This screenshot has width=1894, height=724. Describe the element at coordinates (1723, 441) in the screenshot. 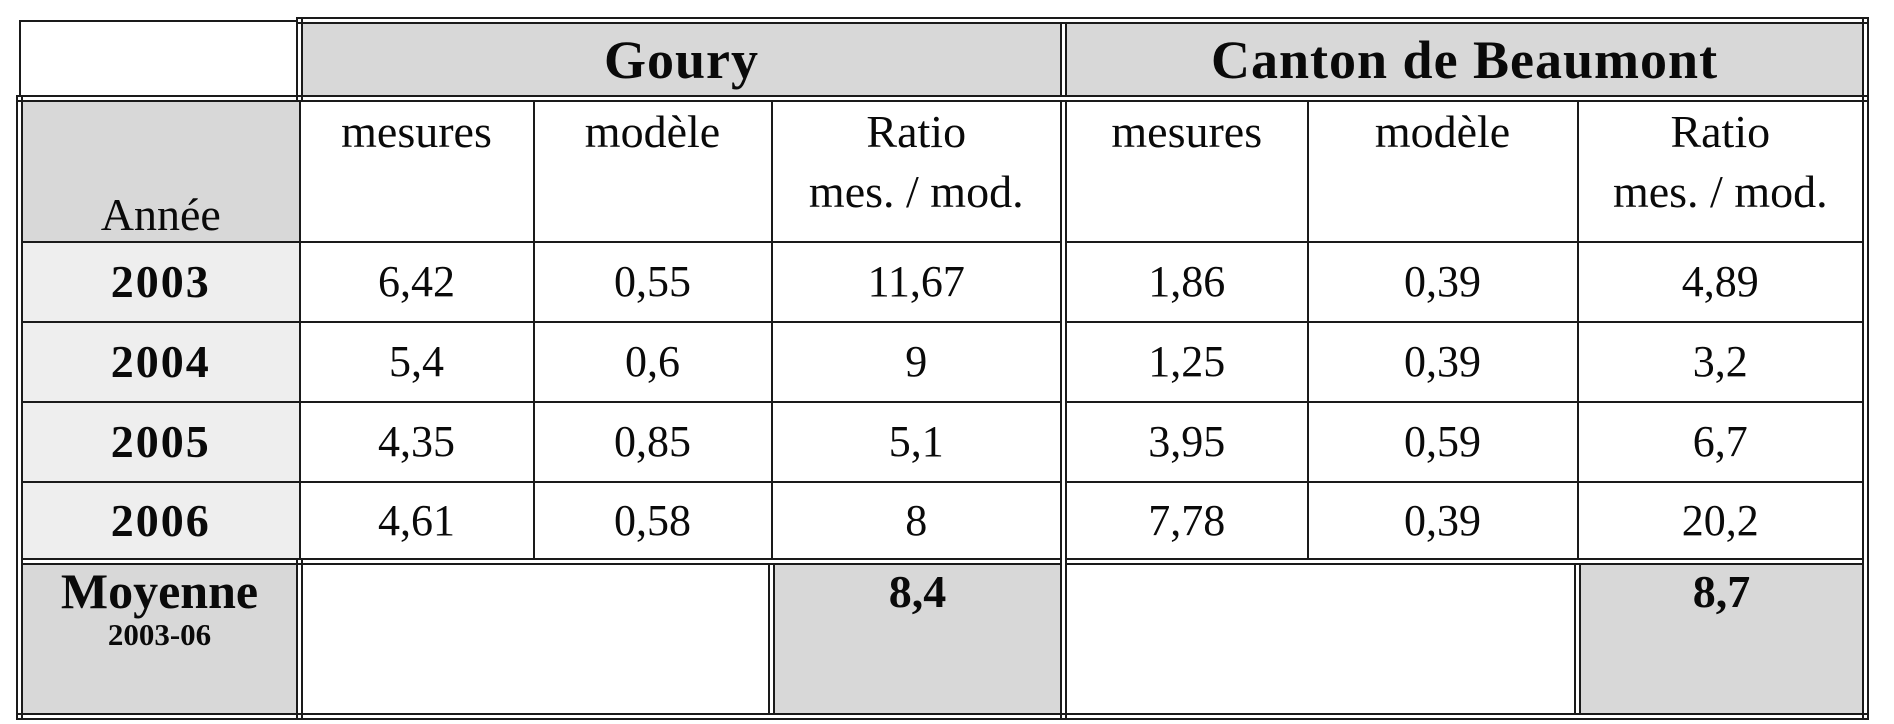

I see `cell-canton-ratio: 6,7` at that location.